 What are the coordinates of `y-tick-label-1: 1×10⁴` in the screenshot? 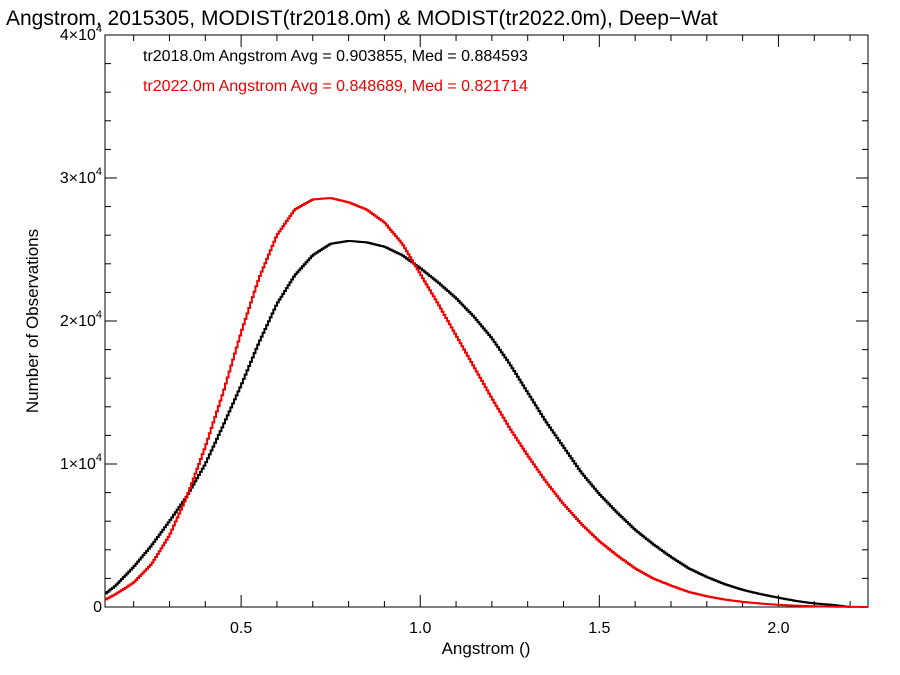 It's located at (81, 462).